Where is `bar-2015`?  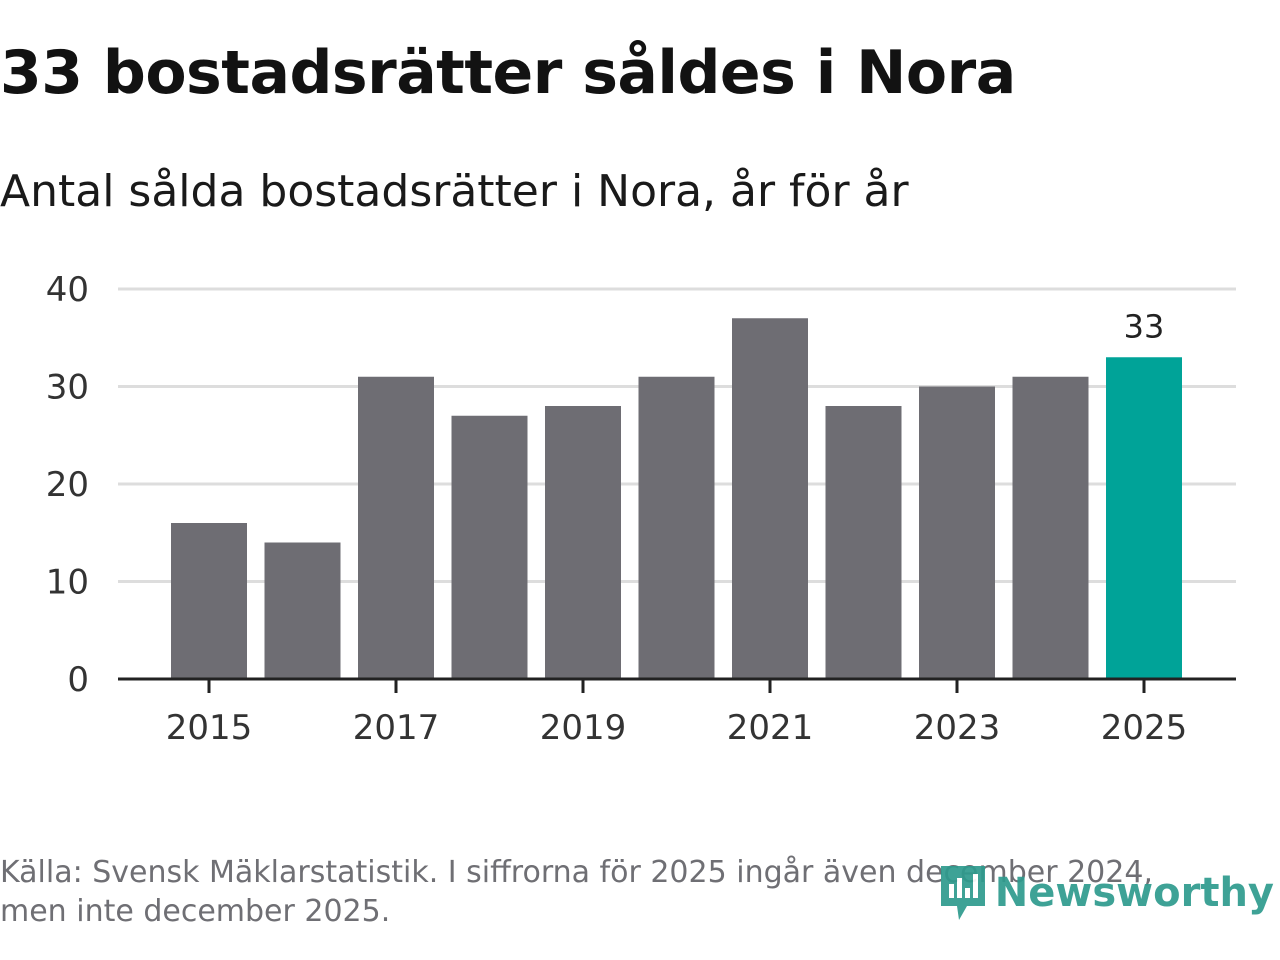 bar-2015 is located at coordinates (209, 601).